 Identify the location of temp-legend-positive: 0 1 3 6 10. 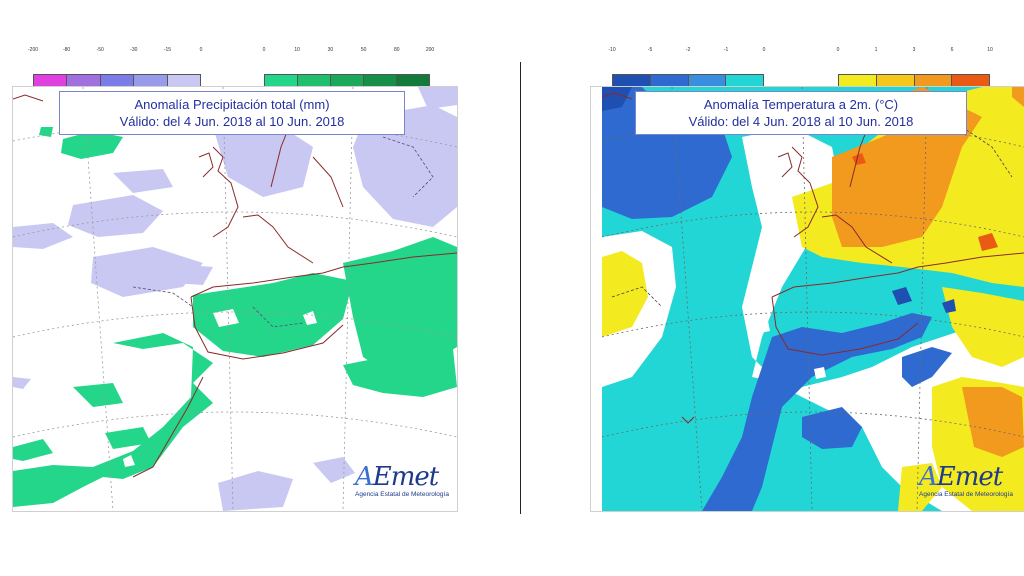
(915, 67).